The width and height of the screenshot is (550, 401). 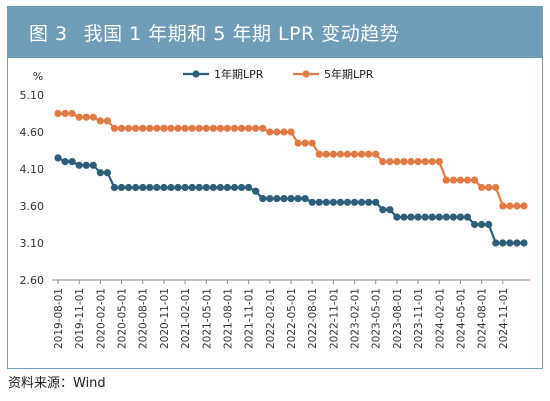 I want to click on y-tick-label: 3.10, so click(x=32, y=243).